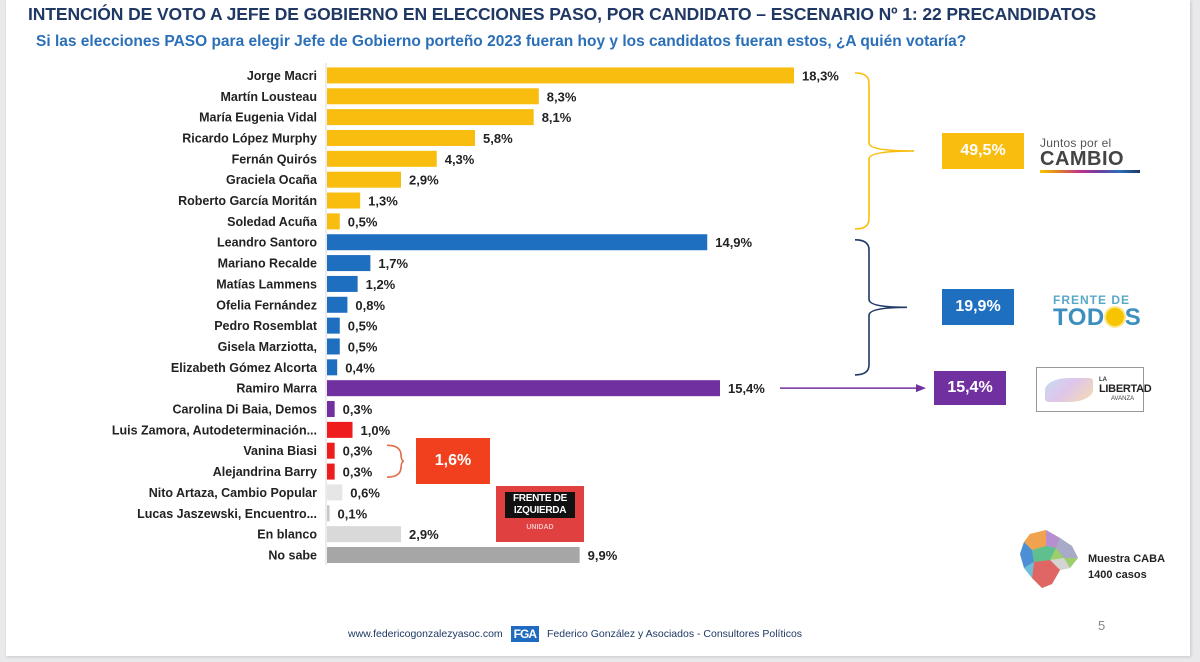  What do you see at coordinates (277, 389) in the screenshot?
I see `category-label: Ramiro Marra` at bounding box center [277, 389].